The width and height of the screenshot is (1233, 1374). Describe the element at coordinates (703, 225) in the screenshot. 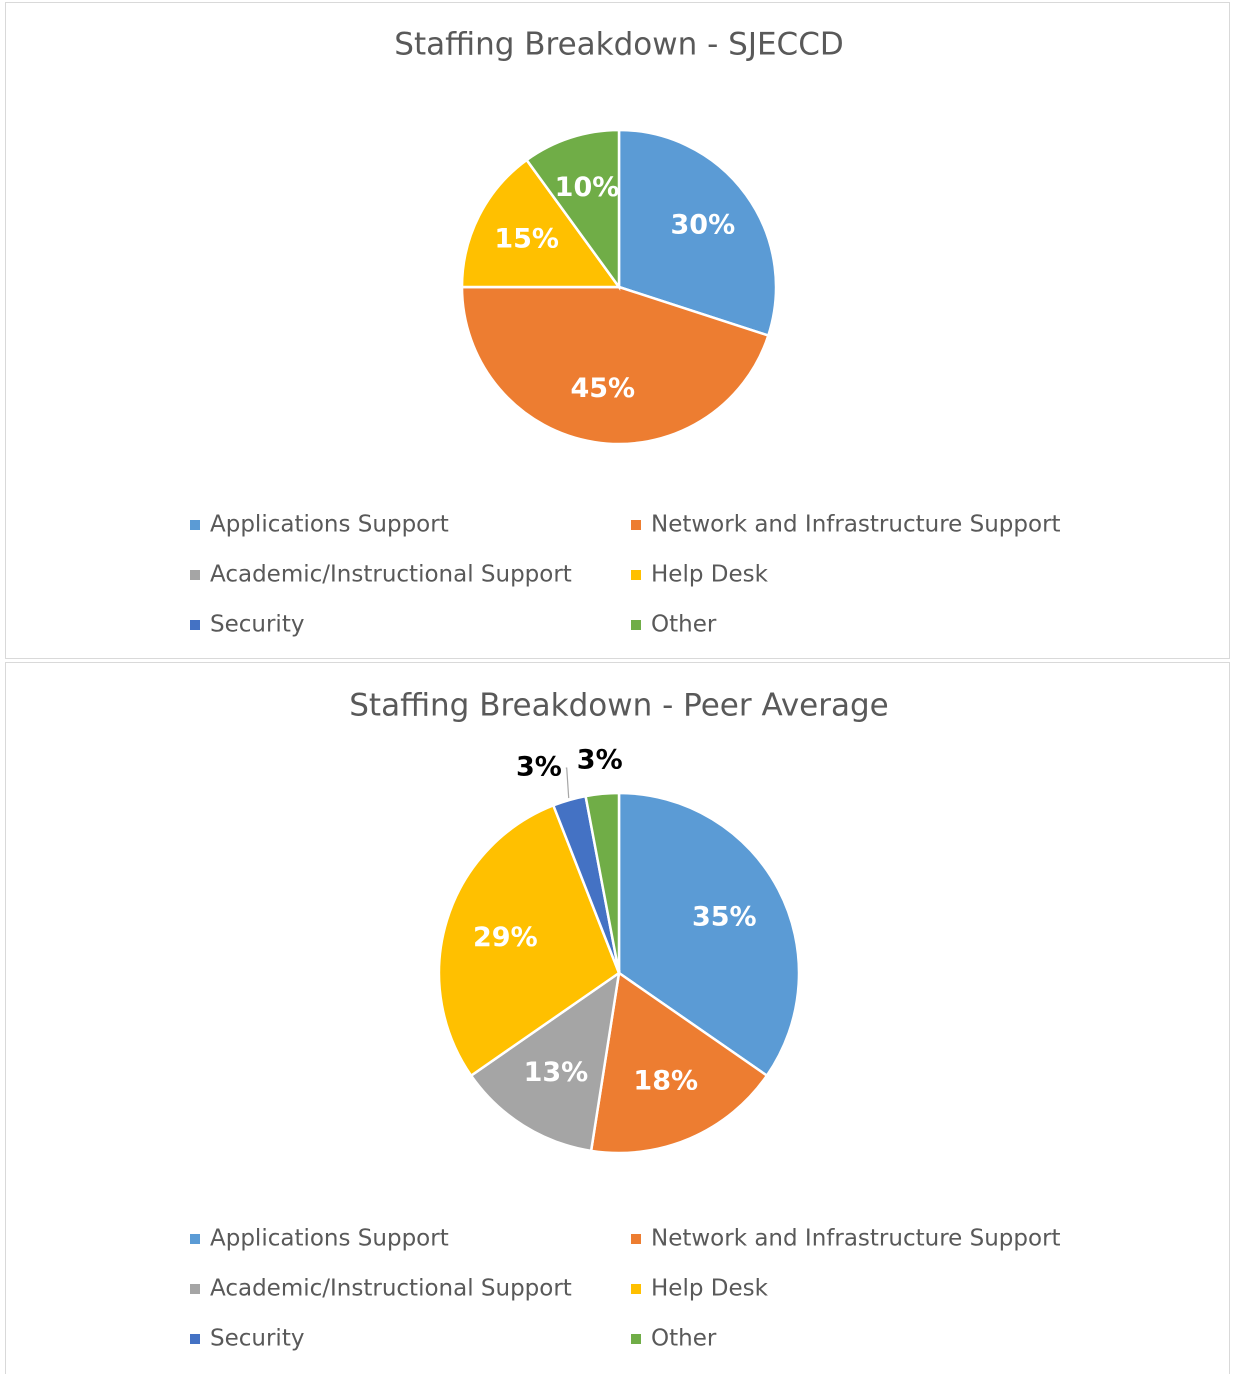

I see `data-label: 30%` at that location.